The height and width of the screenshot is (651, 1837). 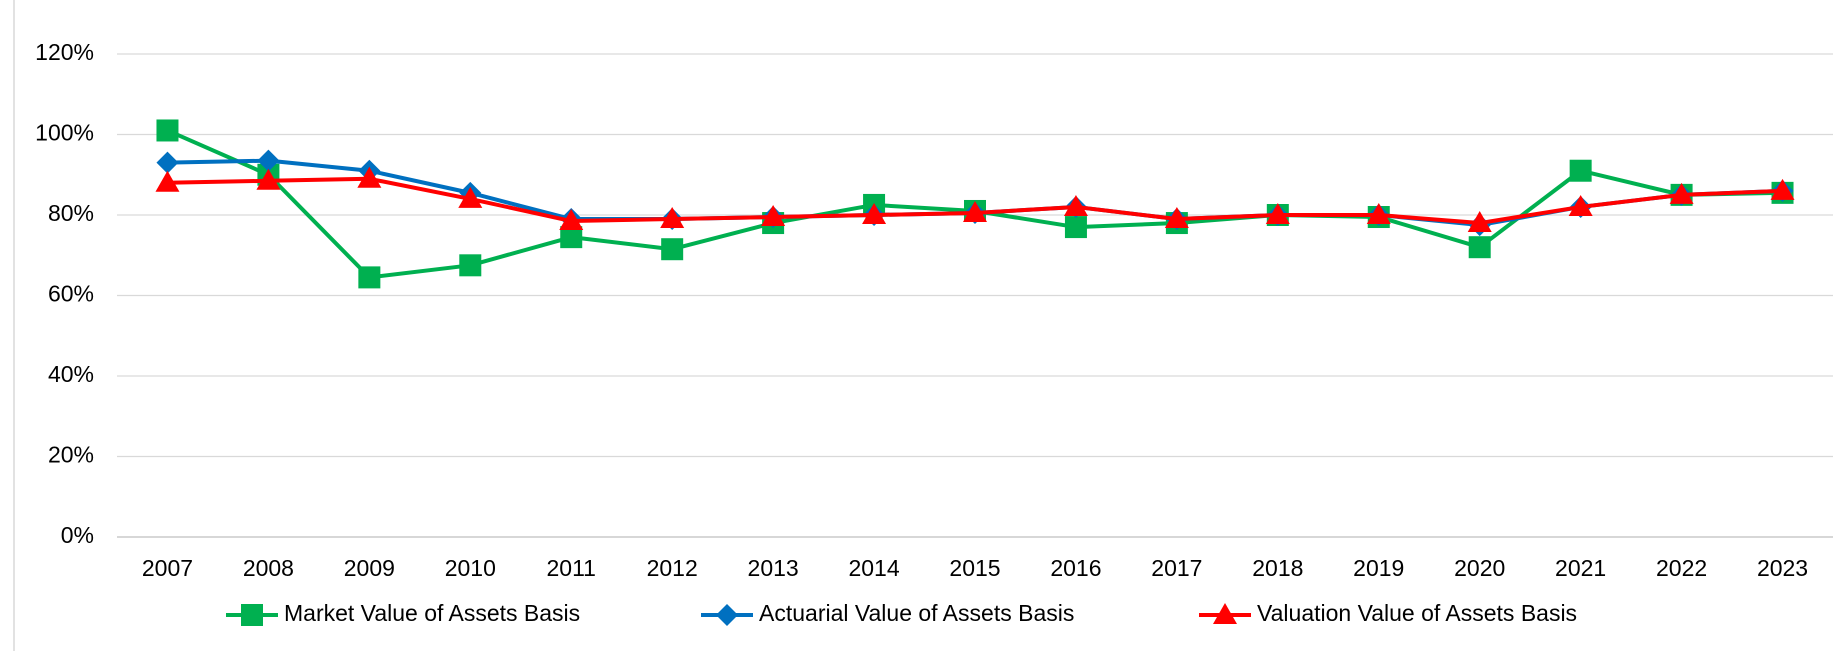 I want to click on x-tick-label: 2020, so click(x=1479, y=568).